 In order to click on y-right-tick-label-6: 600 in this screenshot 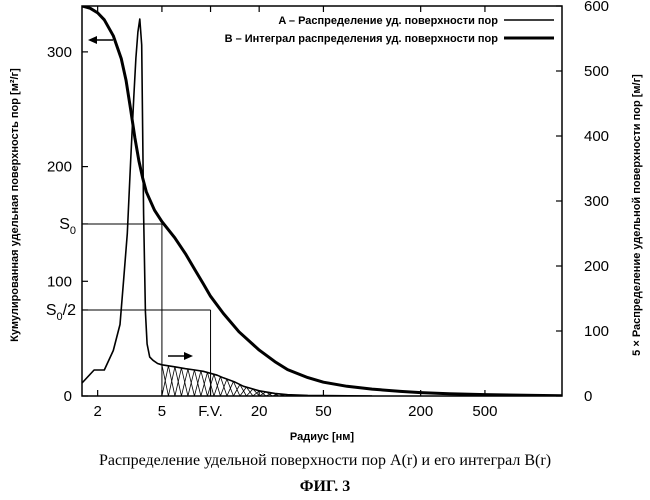, I will do `click(596, 7)`.